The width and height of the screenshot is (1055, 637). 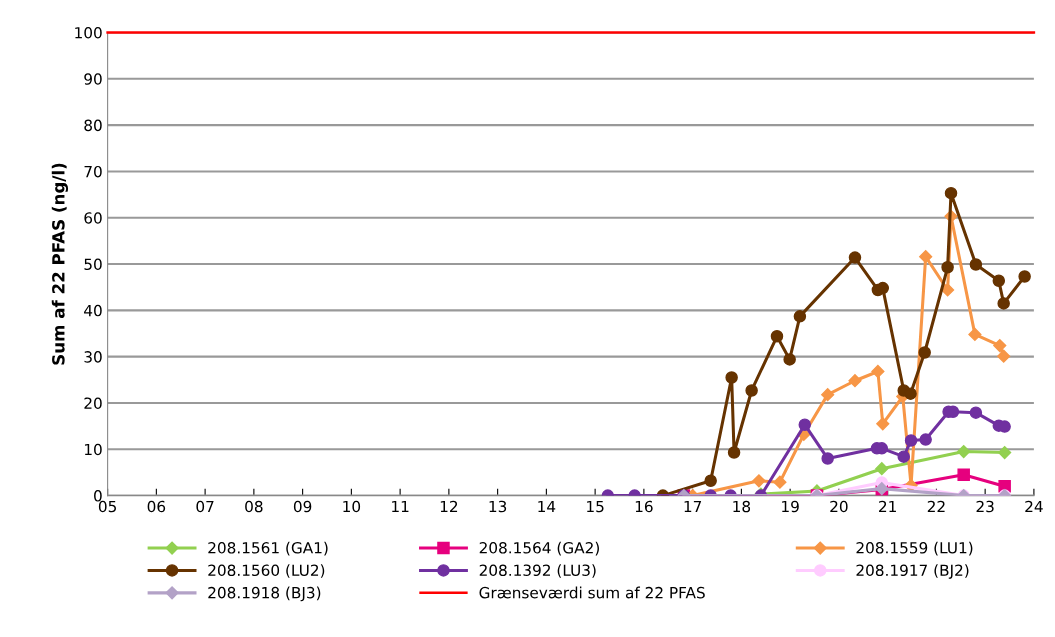 What do you see at coordinates (264, 594) in the screenshot?
I see `legend-label: 208.1918 (BJ3)` at bounding box center [264, 594].